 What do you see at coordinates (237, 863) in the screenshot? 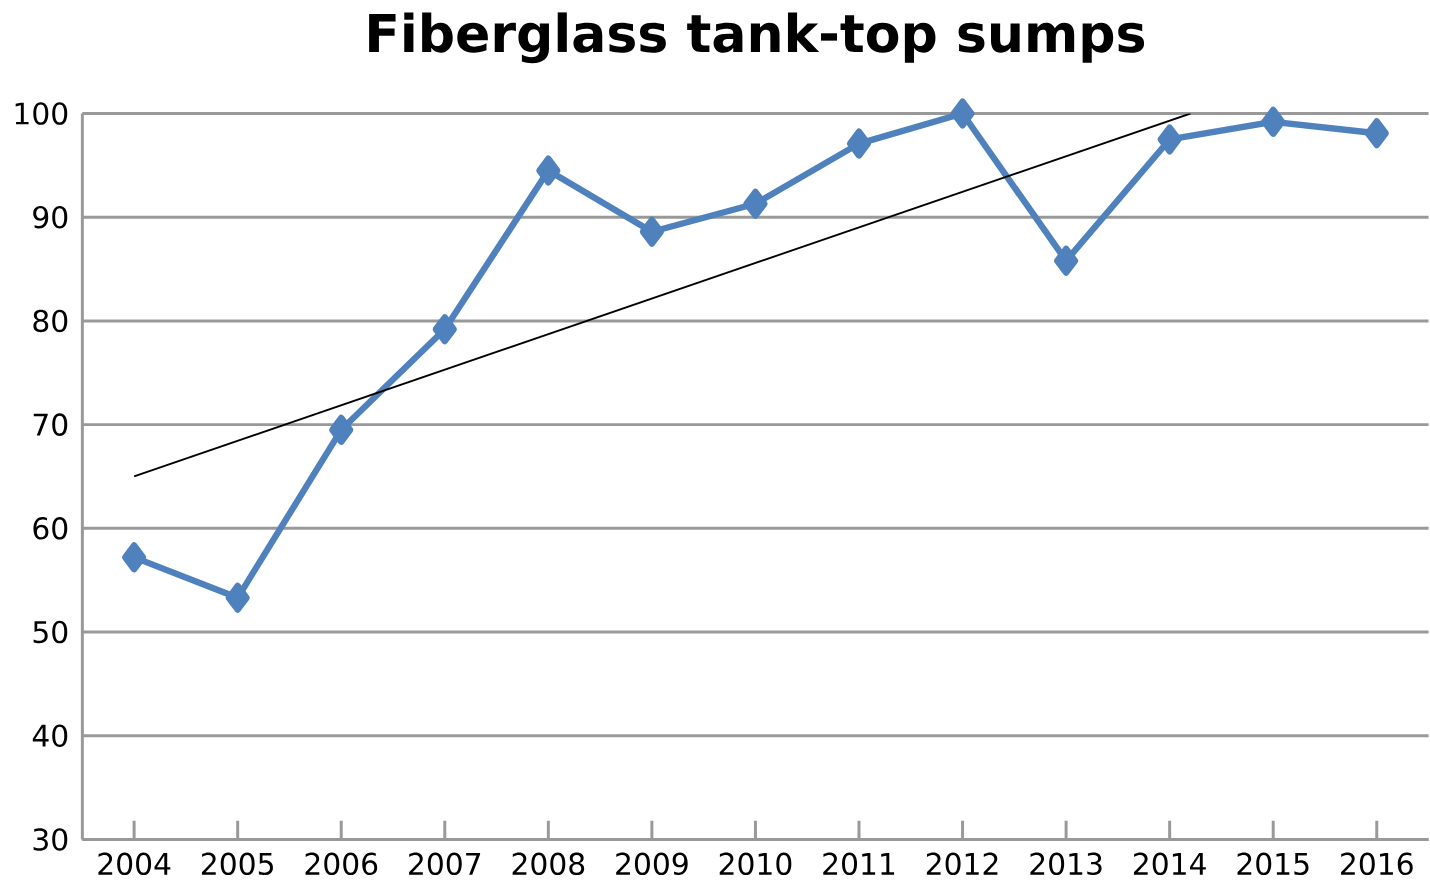
I see `x-tick-label: 2005` at bounding box center [237, 863].